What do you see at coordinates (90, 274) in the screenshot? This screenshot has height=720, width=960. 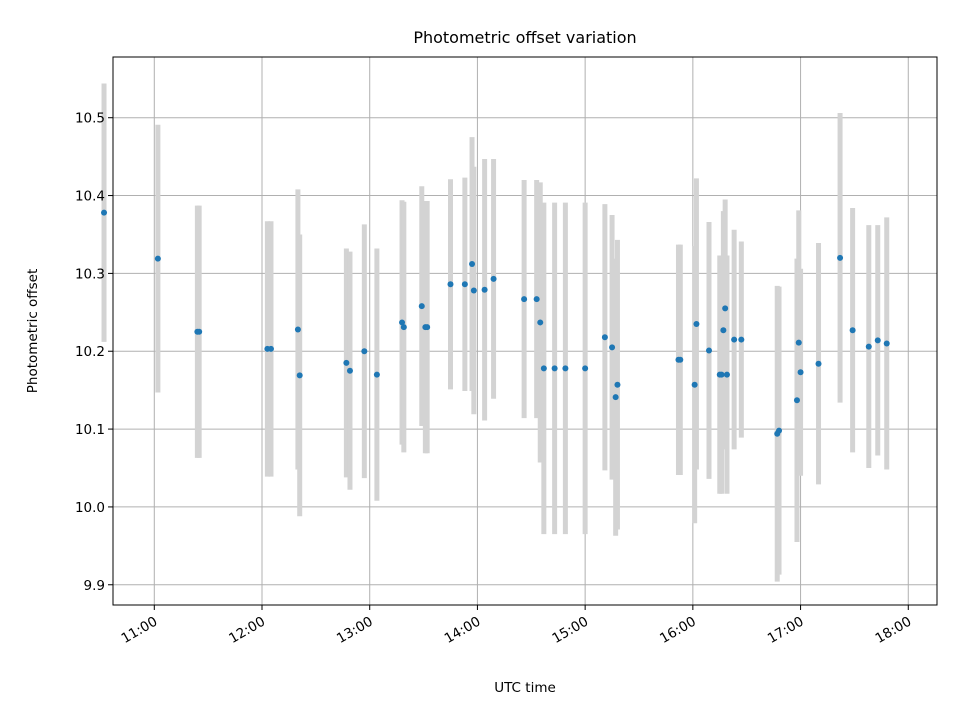 I see `y-tick-label: 10.3` at bounding box center [90, 274].